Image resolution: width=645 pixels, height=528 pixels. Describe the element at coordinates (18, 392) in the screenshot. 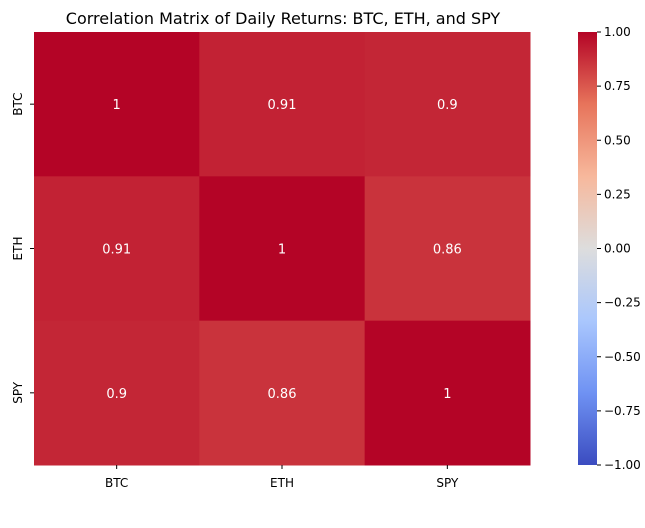

I see `y-tick-label: SPY` at that location.